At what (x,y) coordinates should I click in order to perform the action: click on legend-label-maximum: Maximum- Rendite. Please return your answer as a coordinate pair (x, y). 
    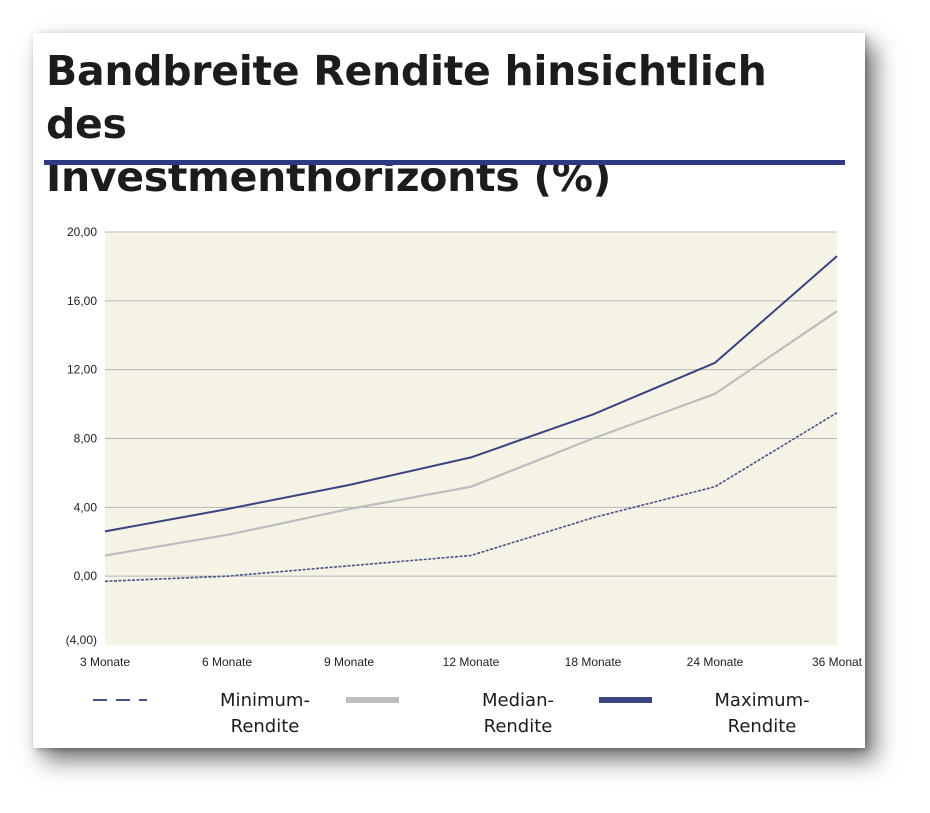
    Looking at the image, I should click on (762, 713).